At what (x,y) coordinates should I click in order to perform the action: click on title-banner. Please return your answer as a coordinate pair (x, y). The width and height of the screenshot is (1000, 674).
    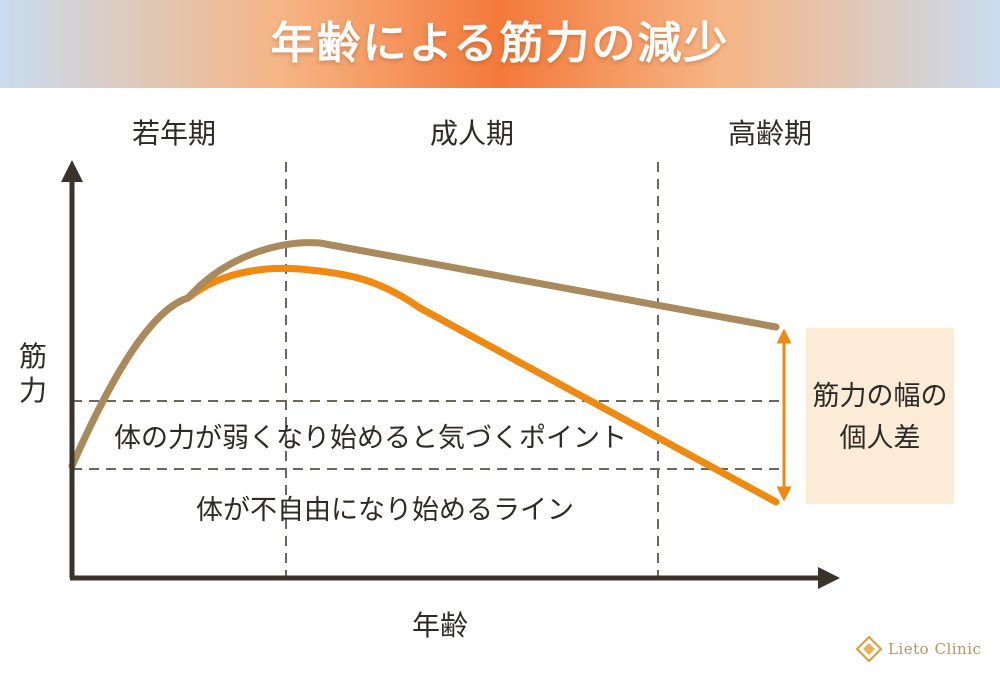
    Looking at the image, I should click on (500, 44).